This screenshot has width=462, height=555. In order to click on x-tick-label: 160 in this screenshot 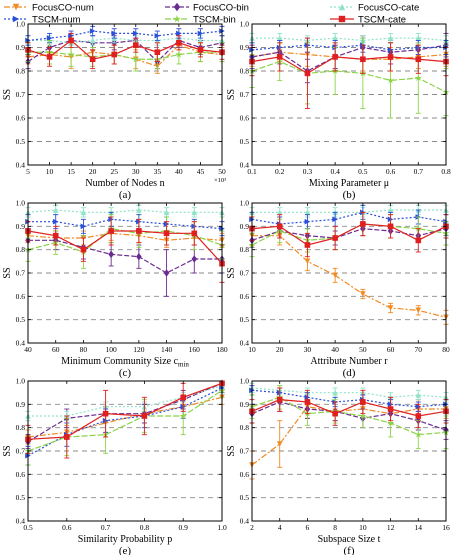, I will do `click(195, 349)`.